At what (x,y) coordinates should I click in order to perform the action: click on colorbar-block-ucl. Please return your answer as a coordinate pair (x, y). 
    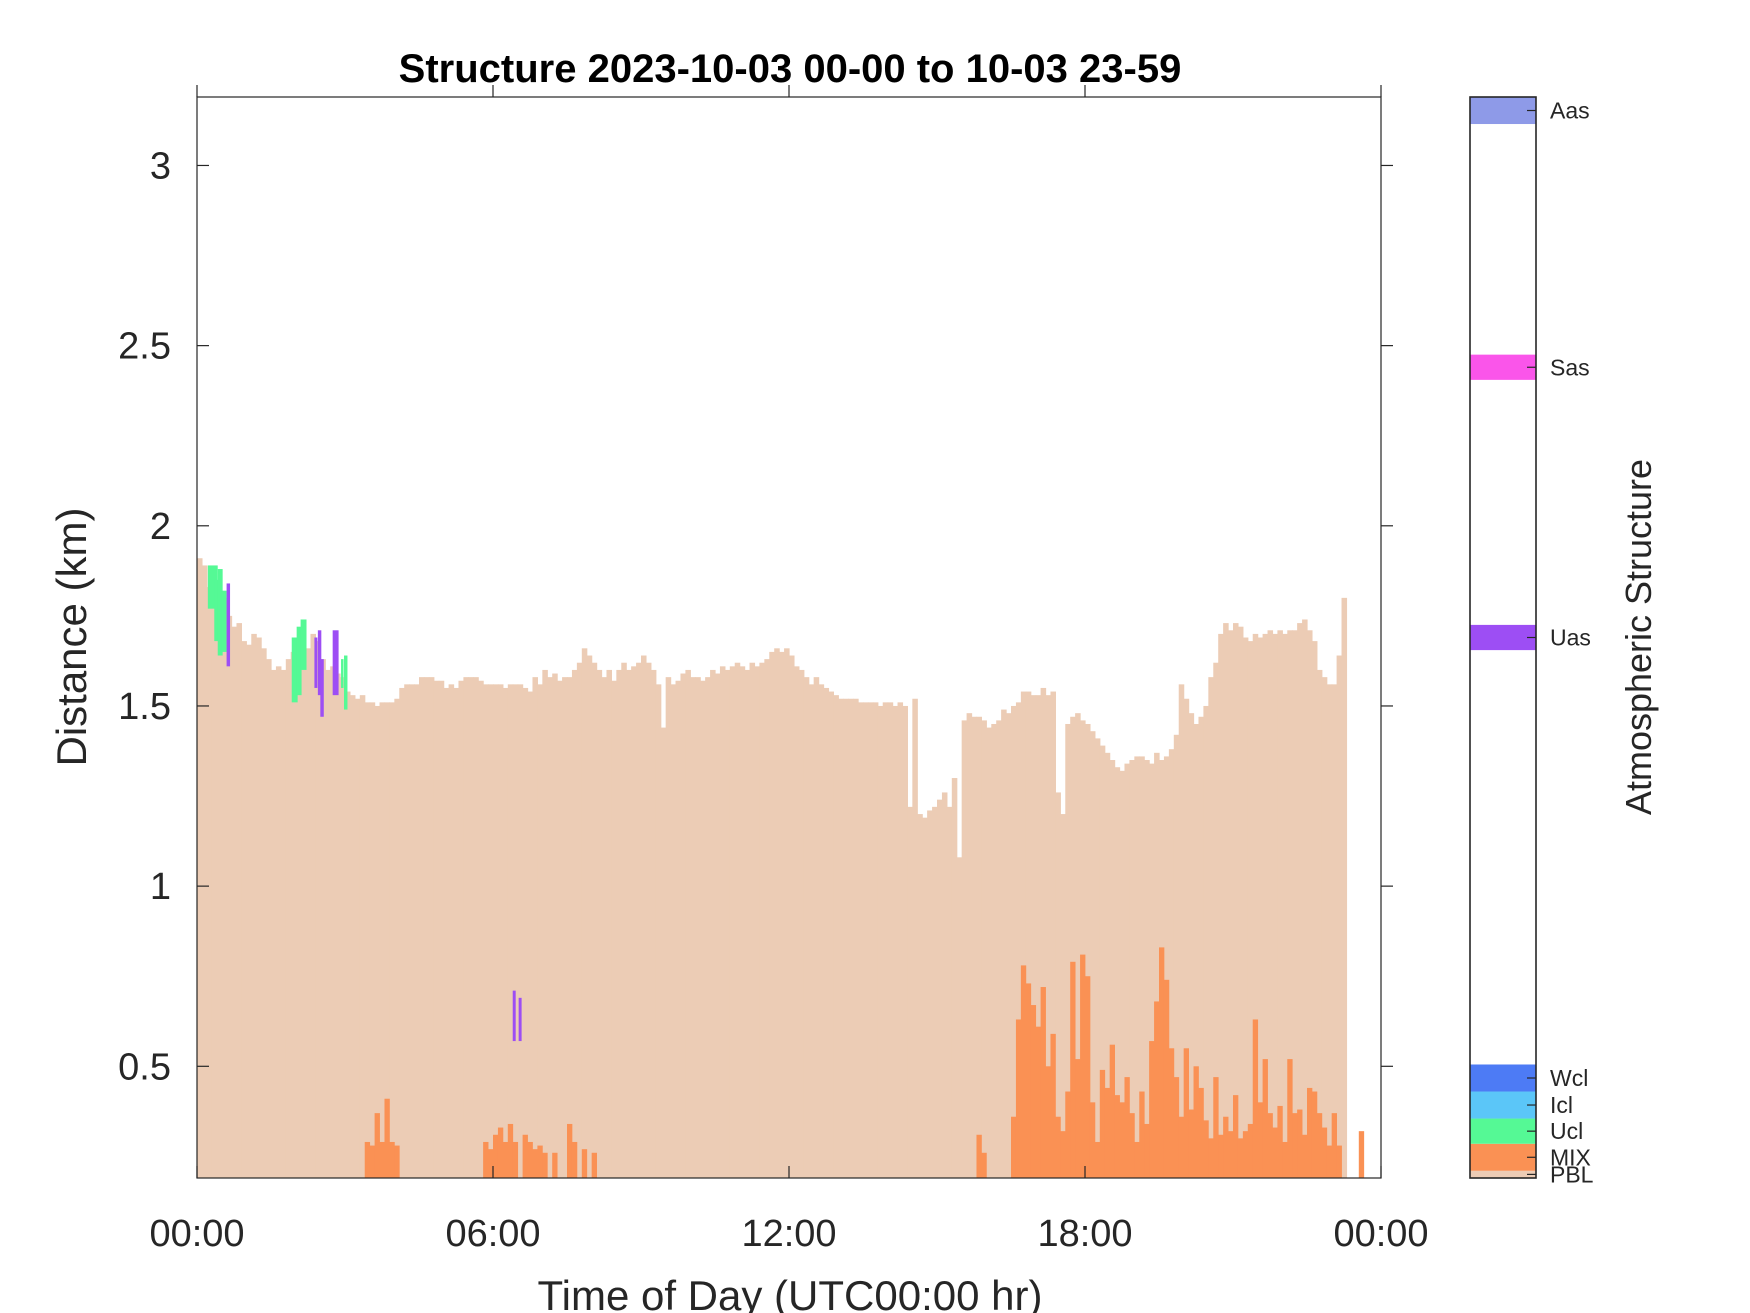
    Looking at the image, I should click on (1503, 1131).